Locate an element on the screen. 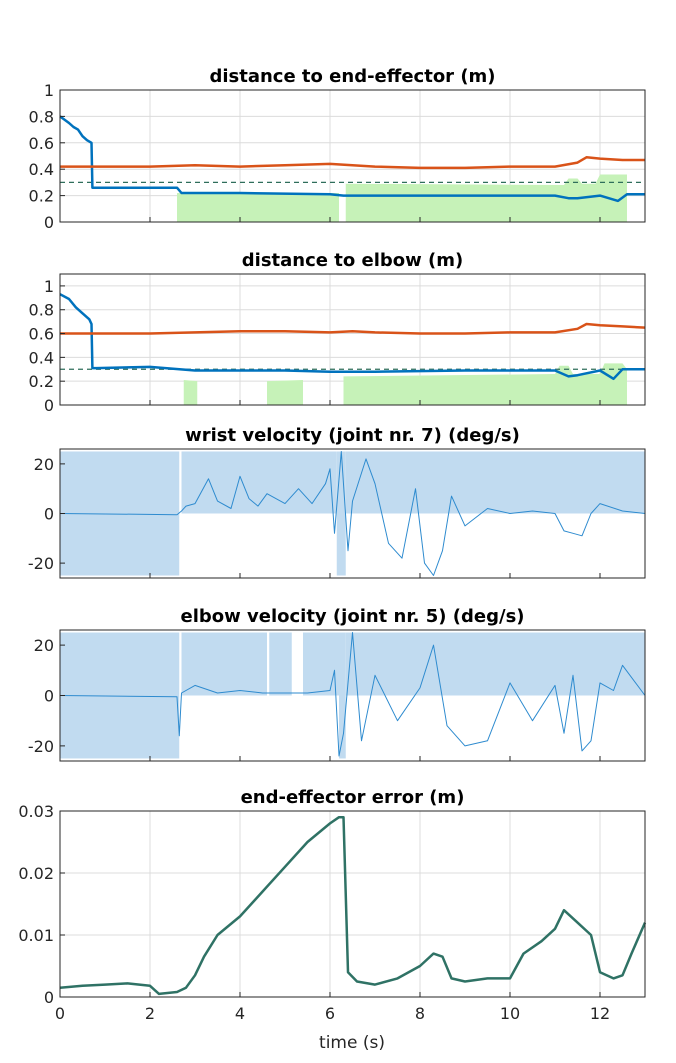 This screenshot has height=1063, width=676. y-tick-label-1: 0.01 is located at coordinates (36, 935).